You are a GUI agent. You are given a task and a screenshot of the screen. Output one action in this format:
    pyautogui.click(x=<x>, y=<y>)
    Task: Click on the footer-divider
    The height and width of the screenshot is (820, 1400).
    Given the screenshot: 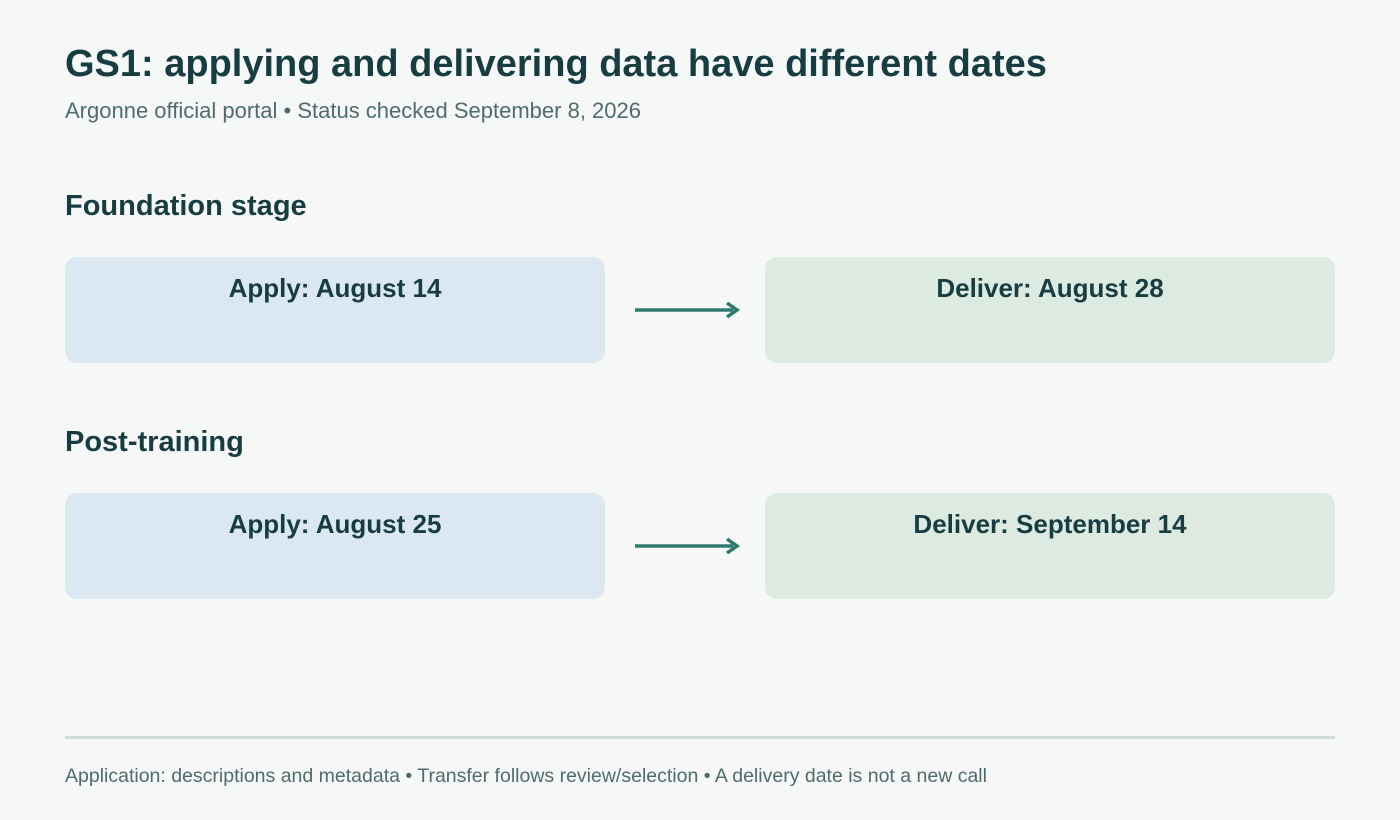 What is the action you would take?
    pyautogui.click(x=700, y=737)
    